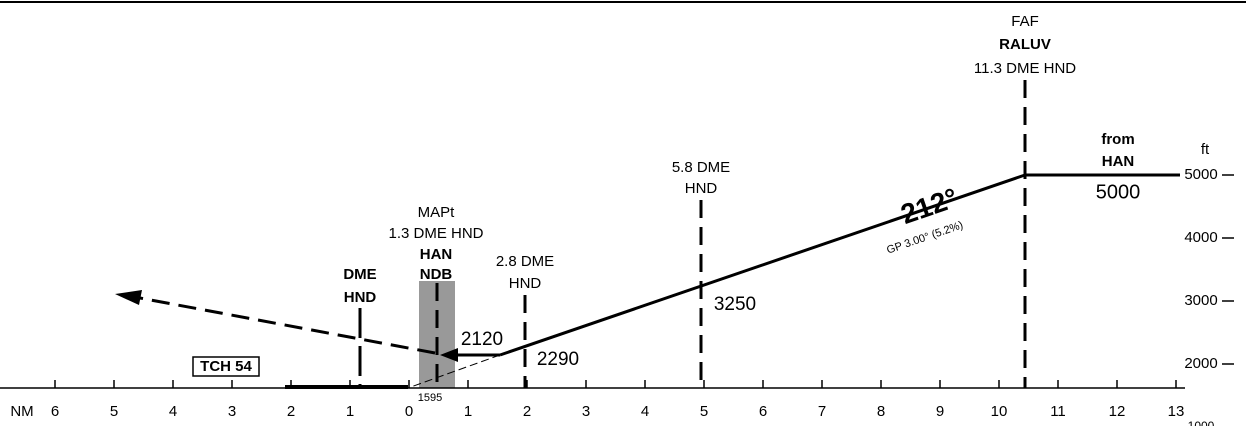 The image size is (1246, 426). What do you see at coordinates (1200, 237) in the screenshot?
I see `altitude-label: 4000` at bounding box center [1200, 237].